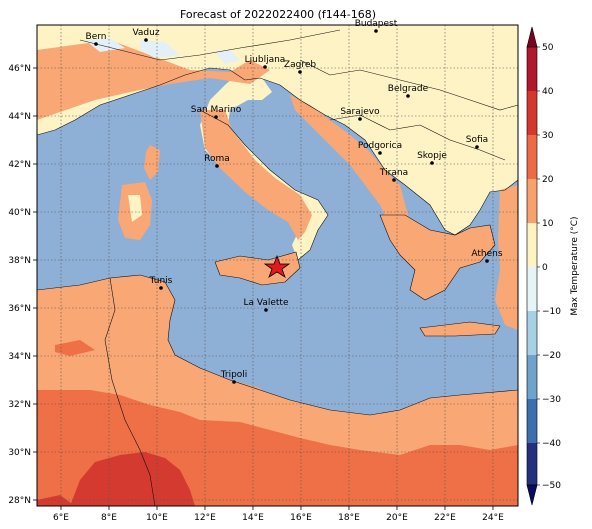 The image size is (592, 529). I want to click on lon-label: 20°E, so click(397, 518).